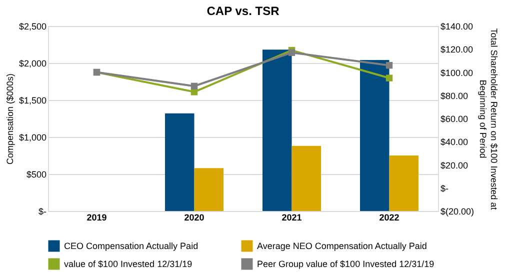 The height and width of the screenshot is (273, 516). Describe the element at coordinates (457, 27) in the screenshot. I see `y2-tick-label: $140.00` at that location.